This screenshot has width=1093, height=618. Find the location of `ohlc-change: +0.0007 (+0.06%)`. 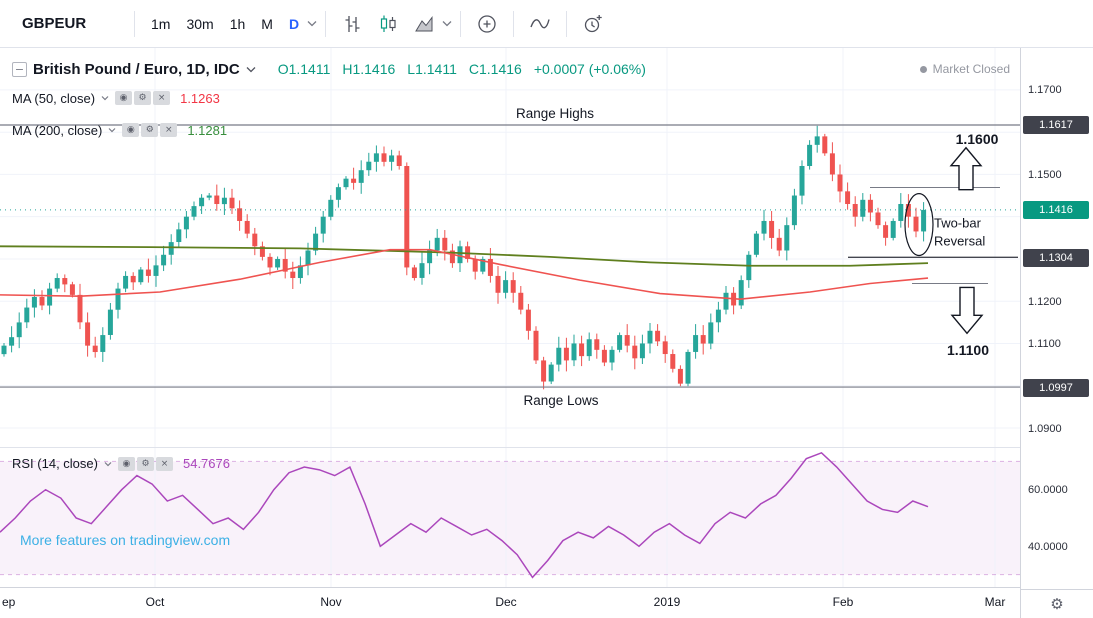

ohlc-change: +0.0007 (+0.06%) is located at coordinates (589, 69).